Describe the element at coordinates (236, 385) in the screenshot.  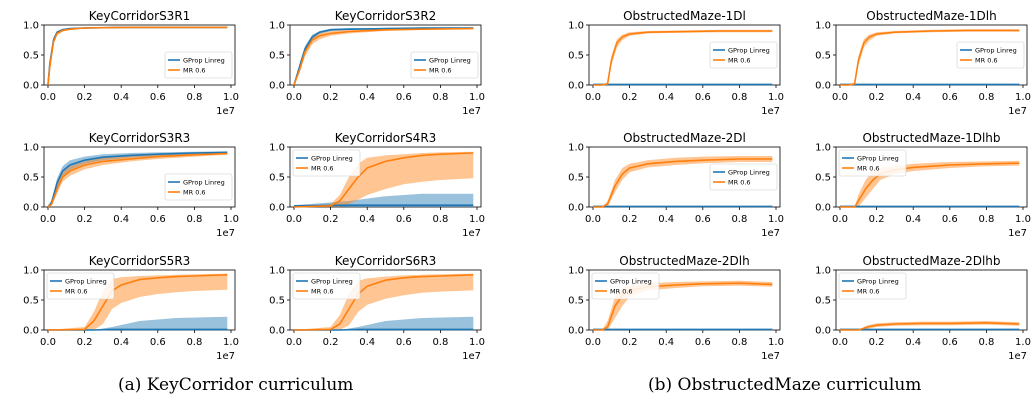
I see `caption-keycorridor: (a) KeyCorridor curriculum` at that location.